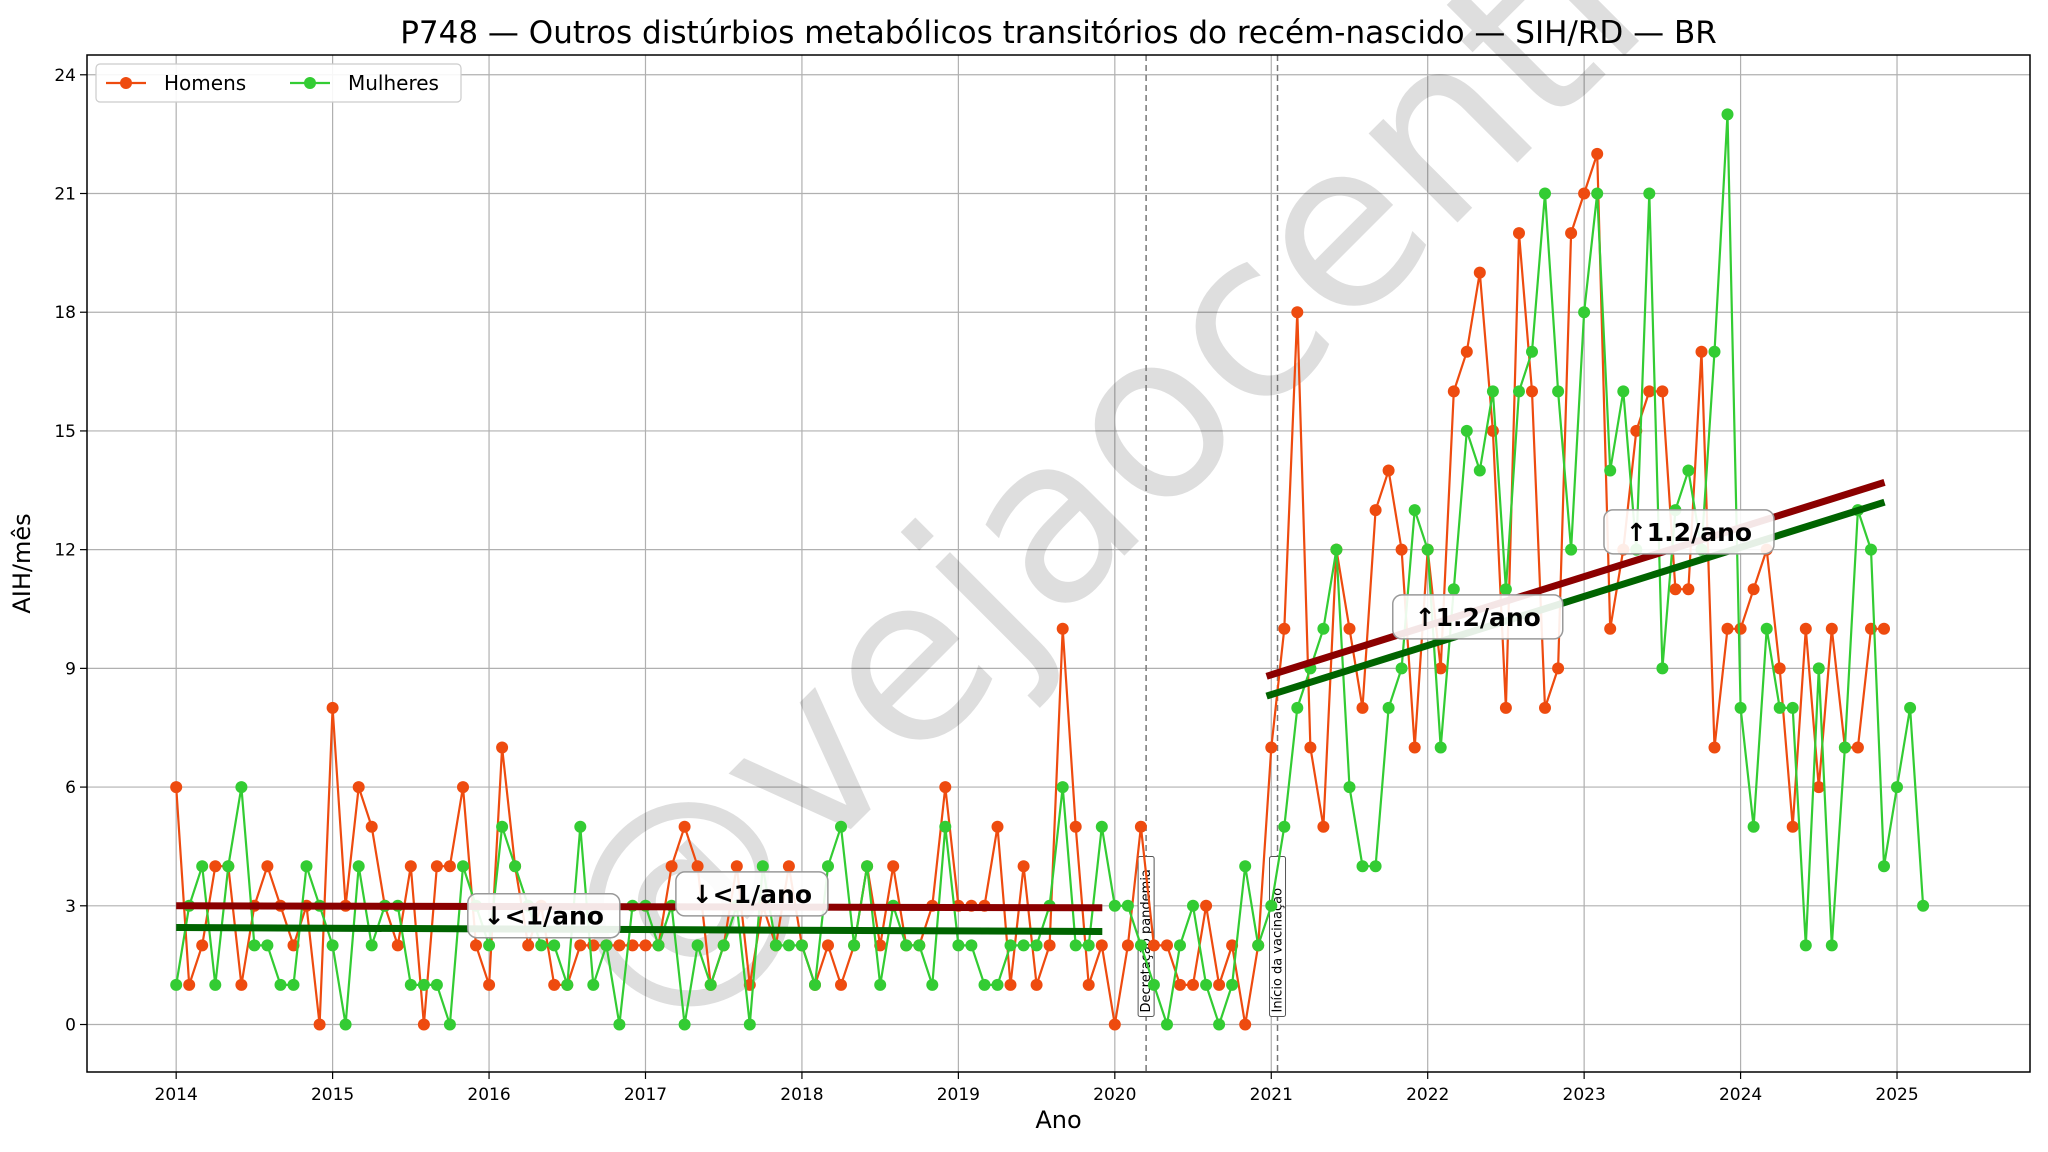  I want to click on legend: Homens Mulheres, so click(278, 83).